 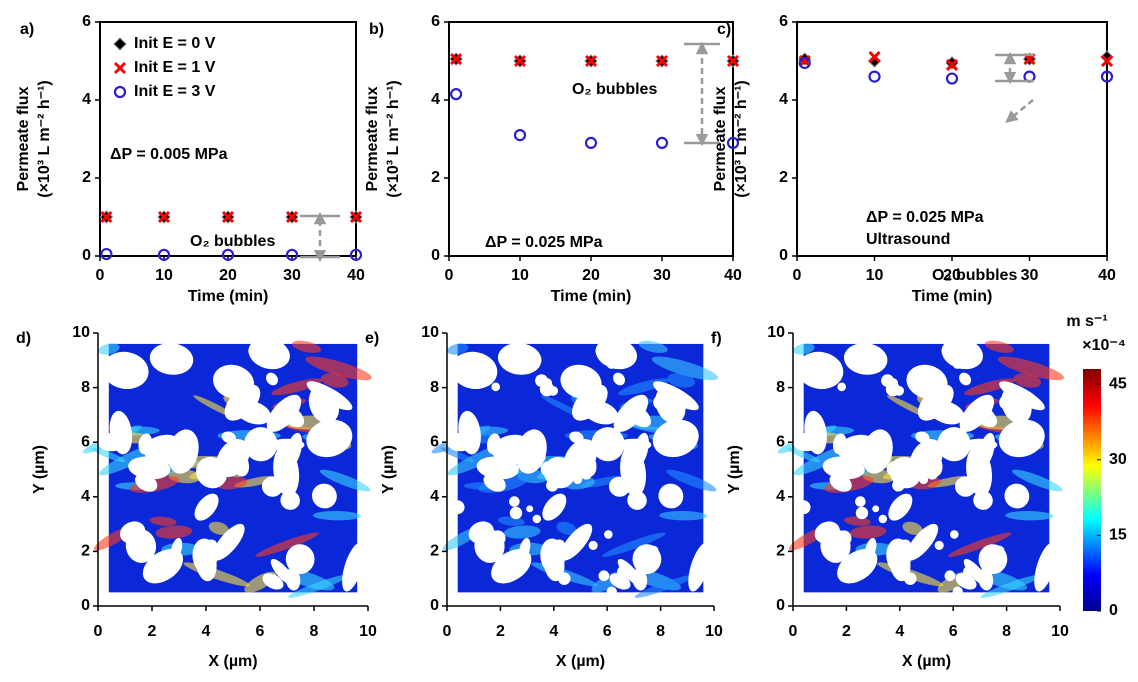 I want to click on y-tick-label: 0, so click(x=780, y=605).